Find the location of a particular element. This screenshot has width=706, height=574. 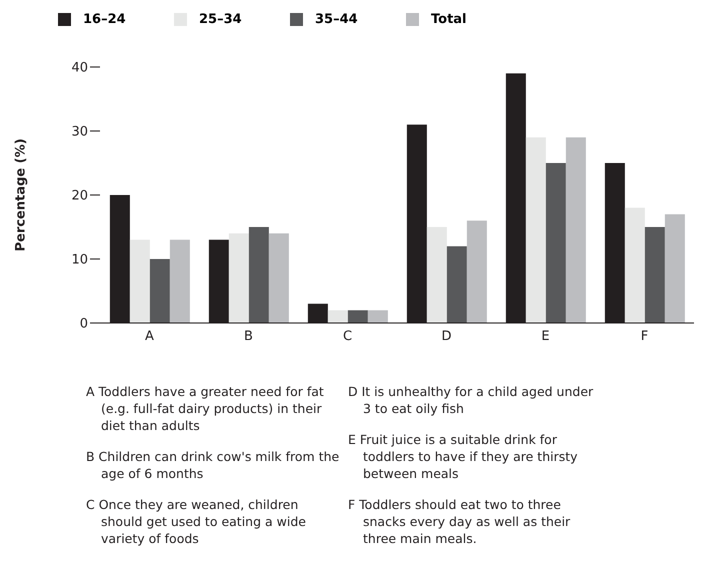

text: B Children can drink cow's milk from the age of 6 months is located at coordinates (213, 465).